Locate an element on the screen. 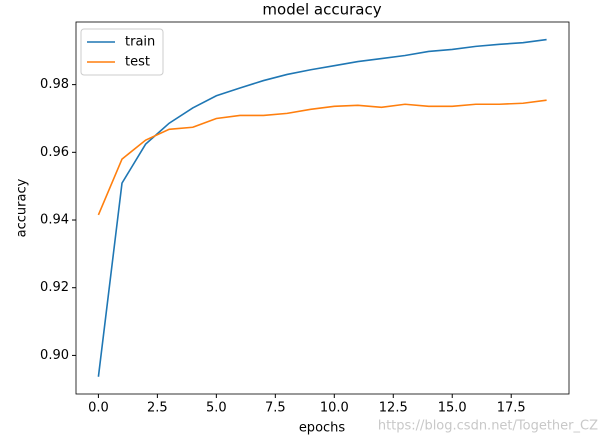 Image resolution: width=606 pixels, height=443 pixels. watermark: https://blog.csdn.net/Together_CZ is located at coordinates (488, 426).